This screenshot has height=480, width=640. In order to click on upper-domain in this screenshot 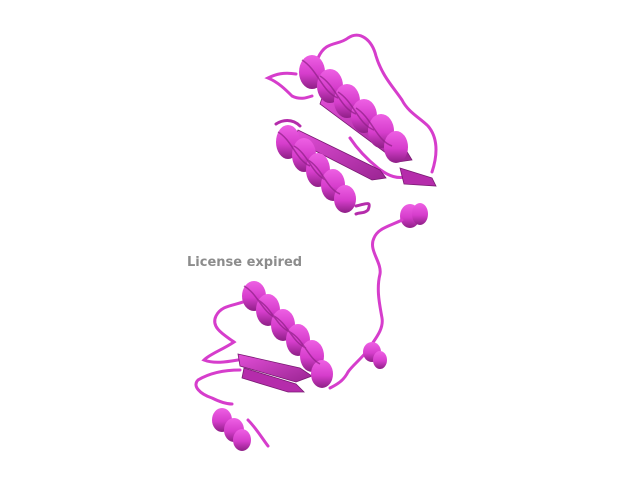, I will do `click(351, 130)`.